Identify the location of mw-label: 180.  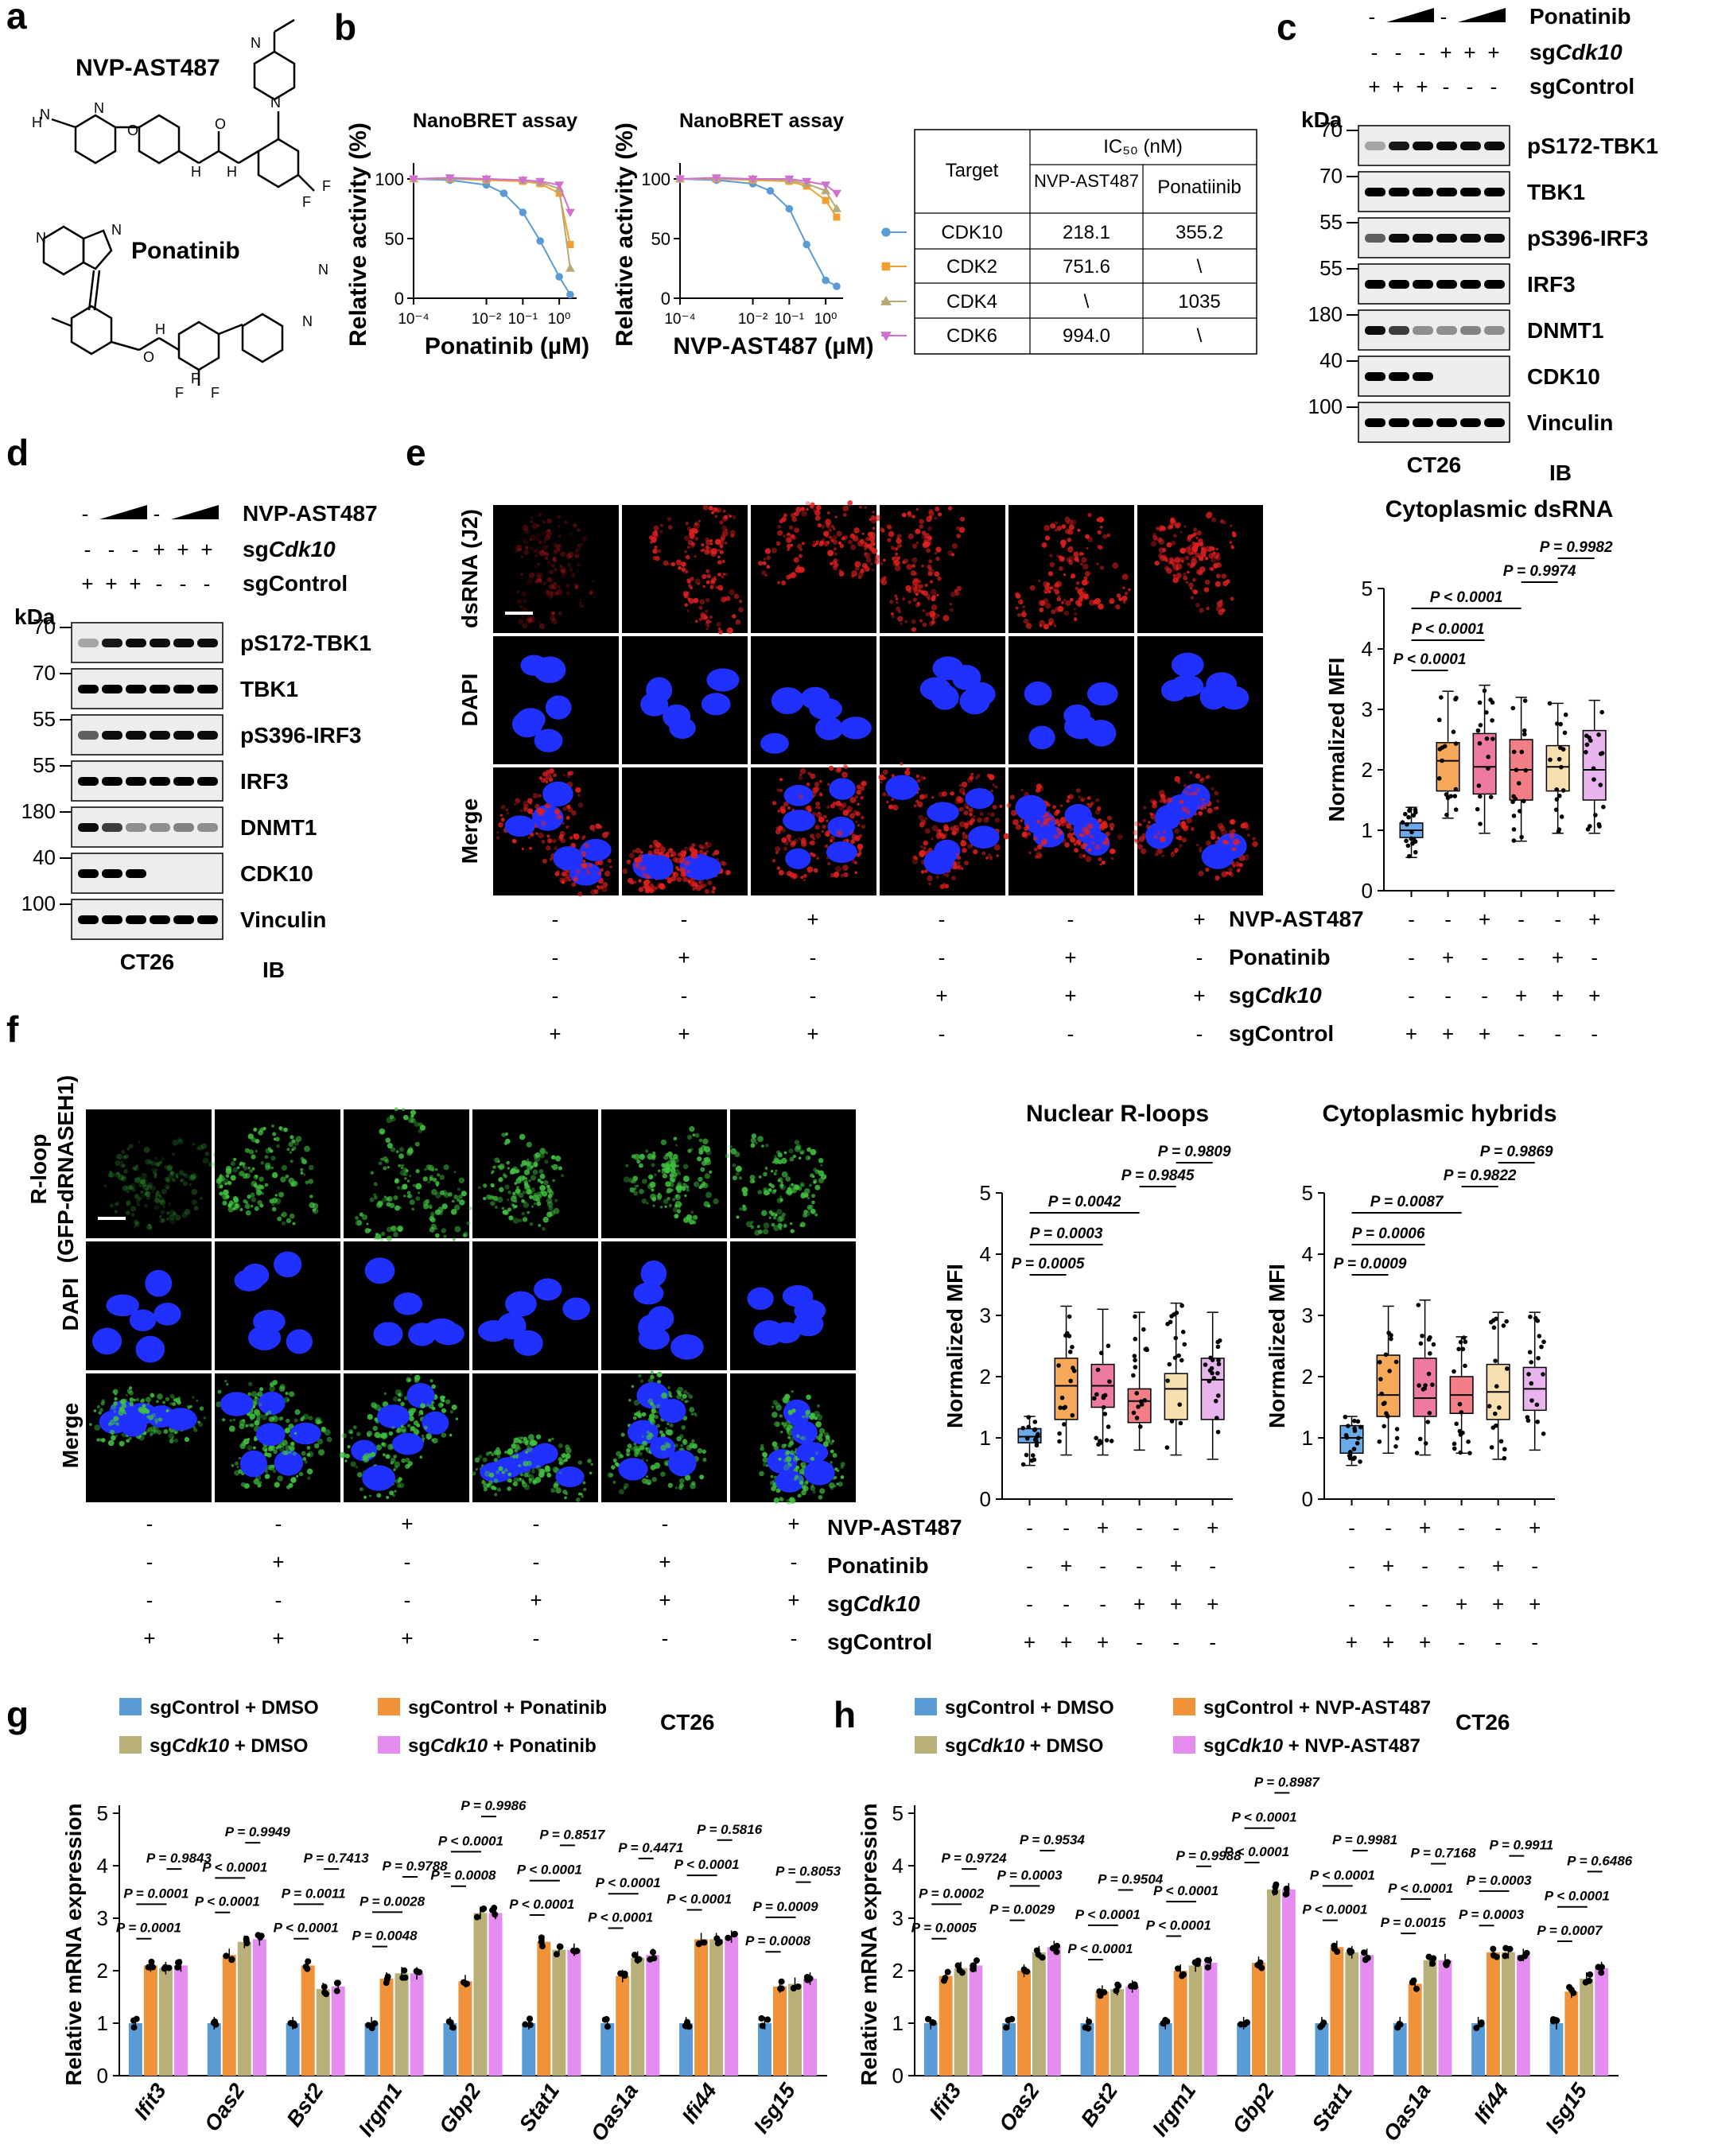
(38, 811).